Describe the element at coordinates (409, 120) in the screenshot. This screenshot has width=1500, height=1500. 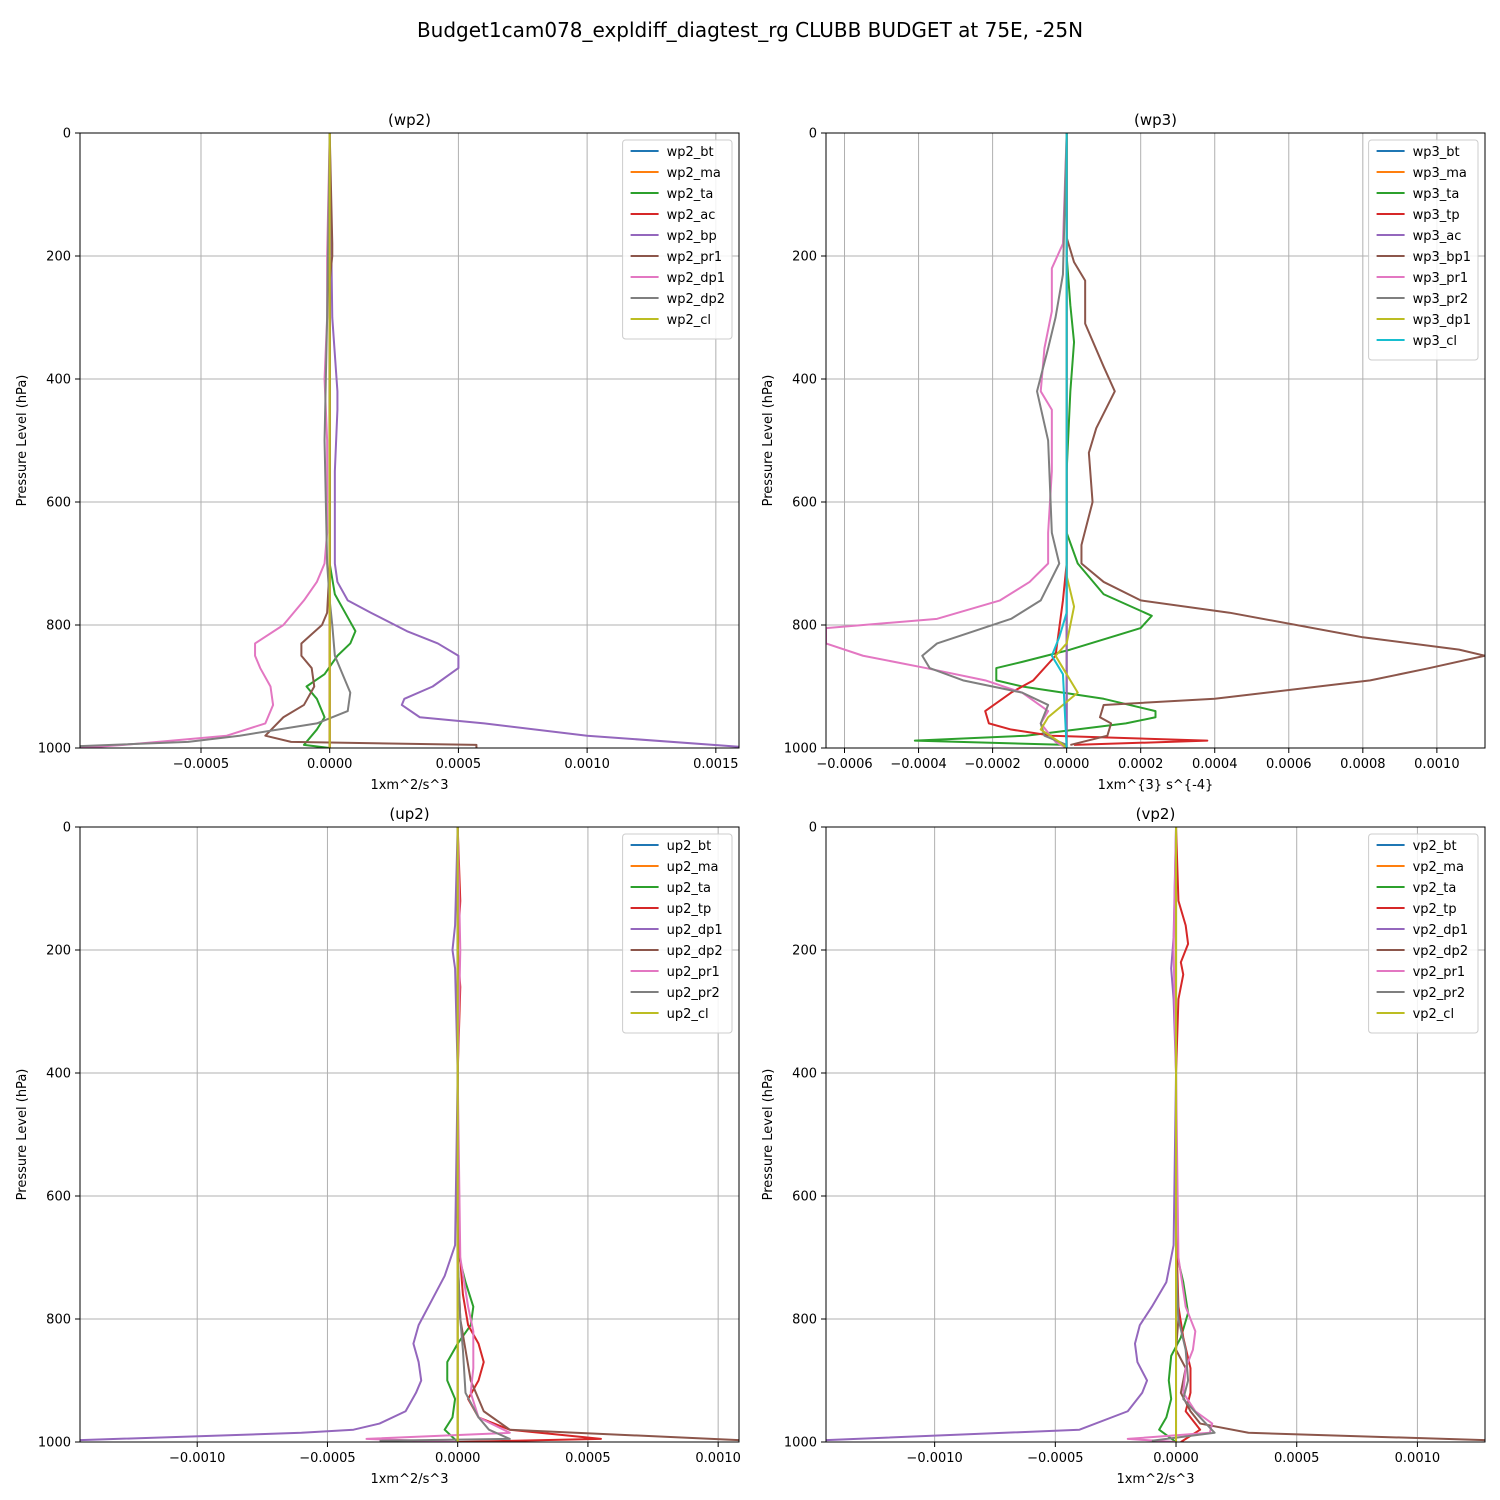
I see `subplot-title: (wp2)` at that location.